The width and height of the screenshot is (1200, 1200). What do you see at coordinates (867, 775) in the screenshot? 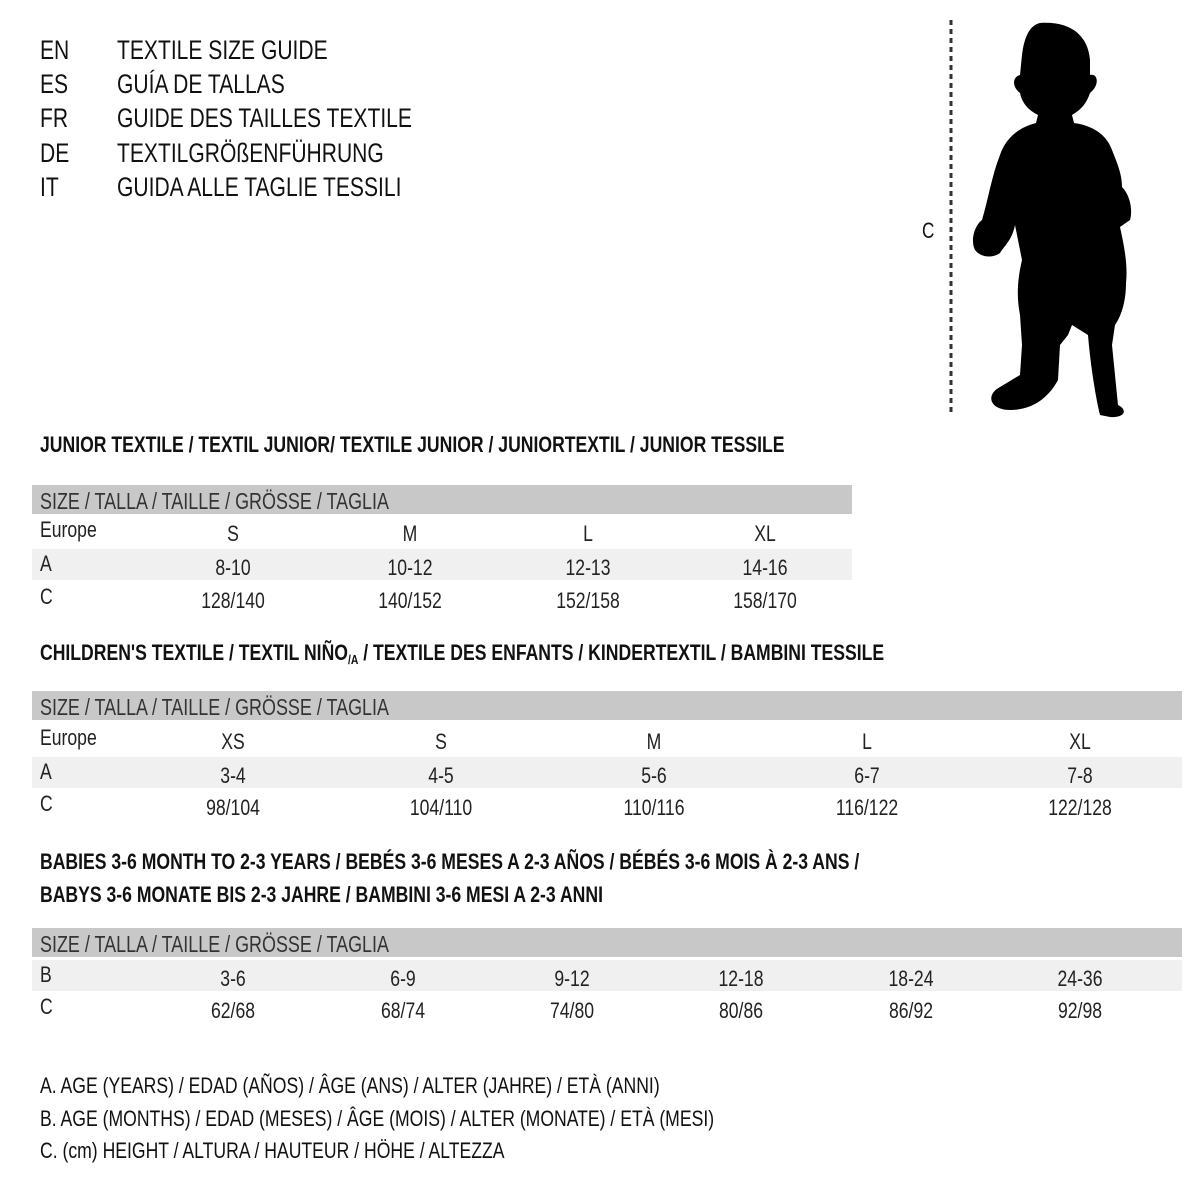
I see `table-cell: 6-7` at bounding box center [867, 775].